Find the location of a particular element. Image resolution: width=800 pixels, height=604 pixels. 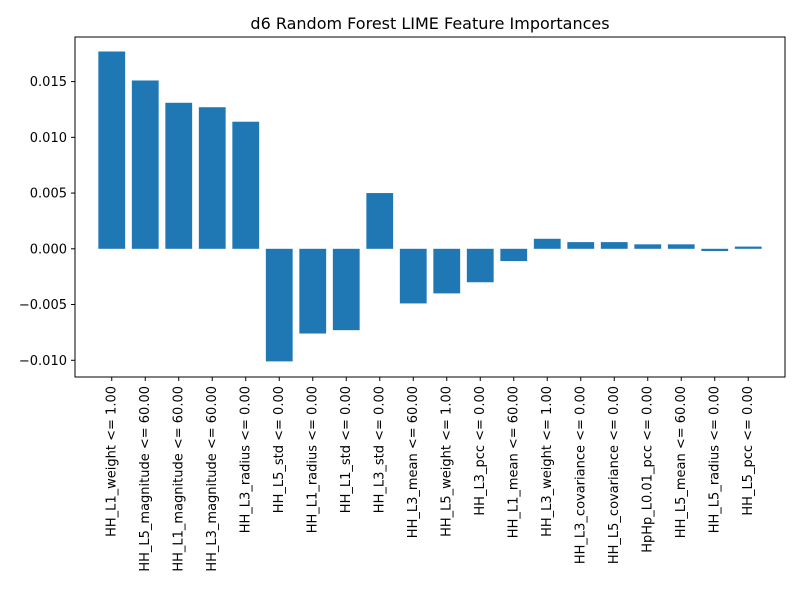

x-tick-label: HH_L1_std <= 0.00 is located at coordinates (346, 449).